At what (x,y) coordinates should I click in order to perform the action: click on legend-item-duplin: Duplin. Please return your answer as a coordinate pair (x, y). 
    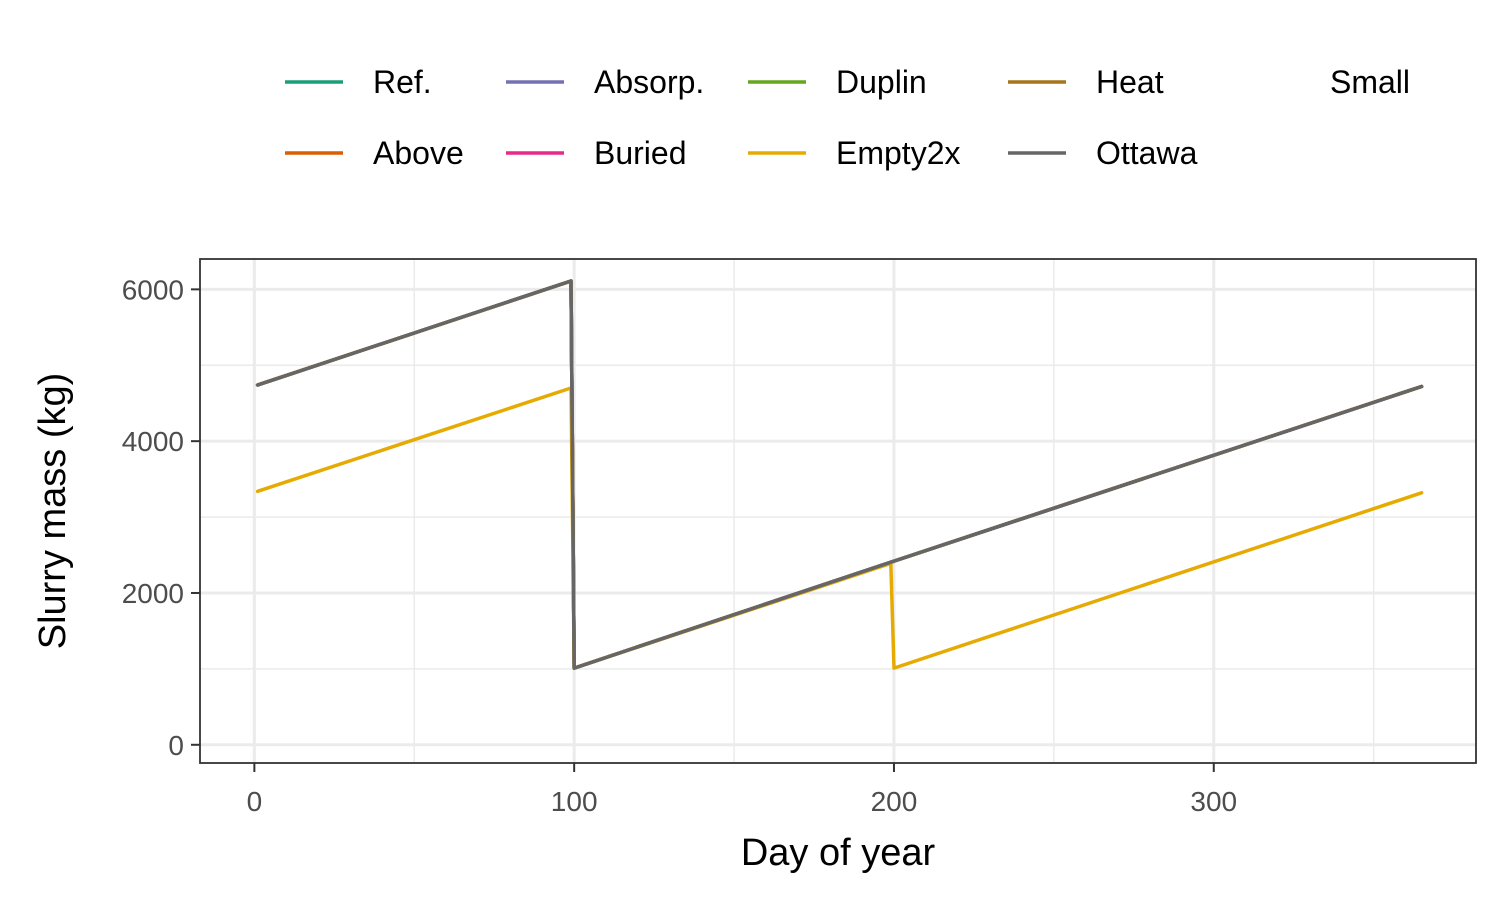
    Looking at the image, I should click on (837, 82).